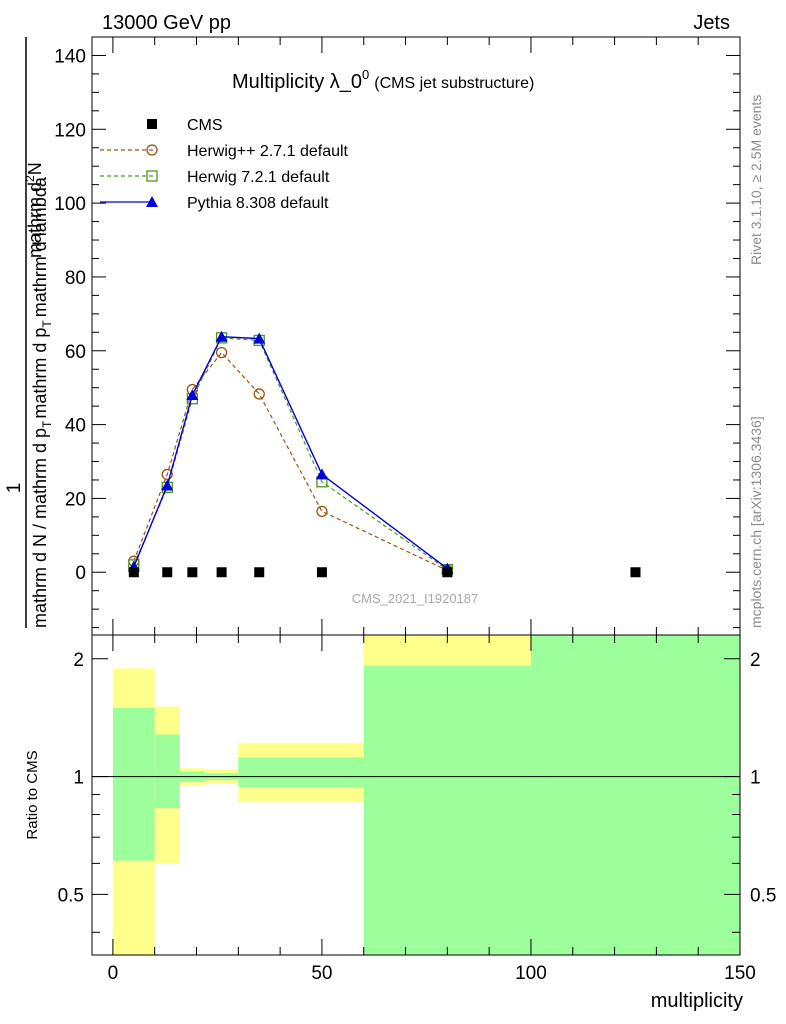 The height and width of the screenshot is (1024, 786). What do you see at coordinates (755, 778) in the screenshot?
I see `ratio-ytick-label-right-1: 1` at bounding box center [755, 778].